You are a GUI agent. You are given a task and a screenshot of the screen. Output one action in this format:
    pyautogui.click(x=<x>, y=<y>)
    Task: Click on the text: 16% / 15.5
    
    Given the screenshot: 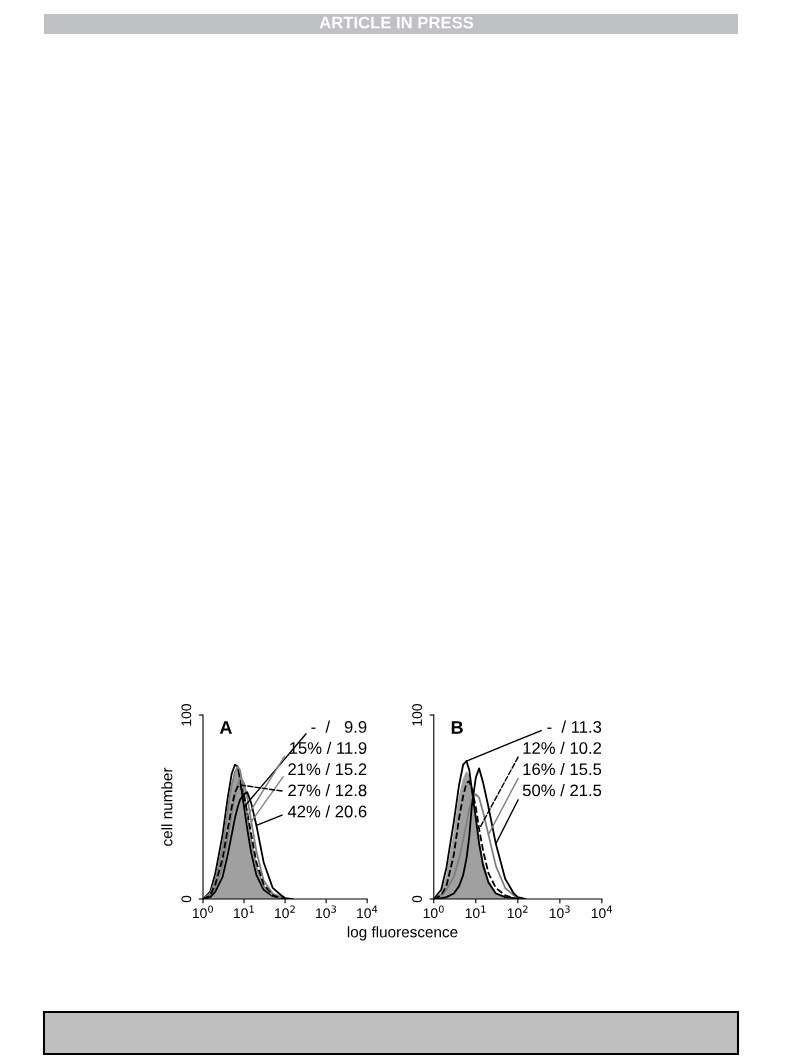 What is the action you would take?
    pyautogui.click(x=562, y=769)
    